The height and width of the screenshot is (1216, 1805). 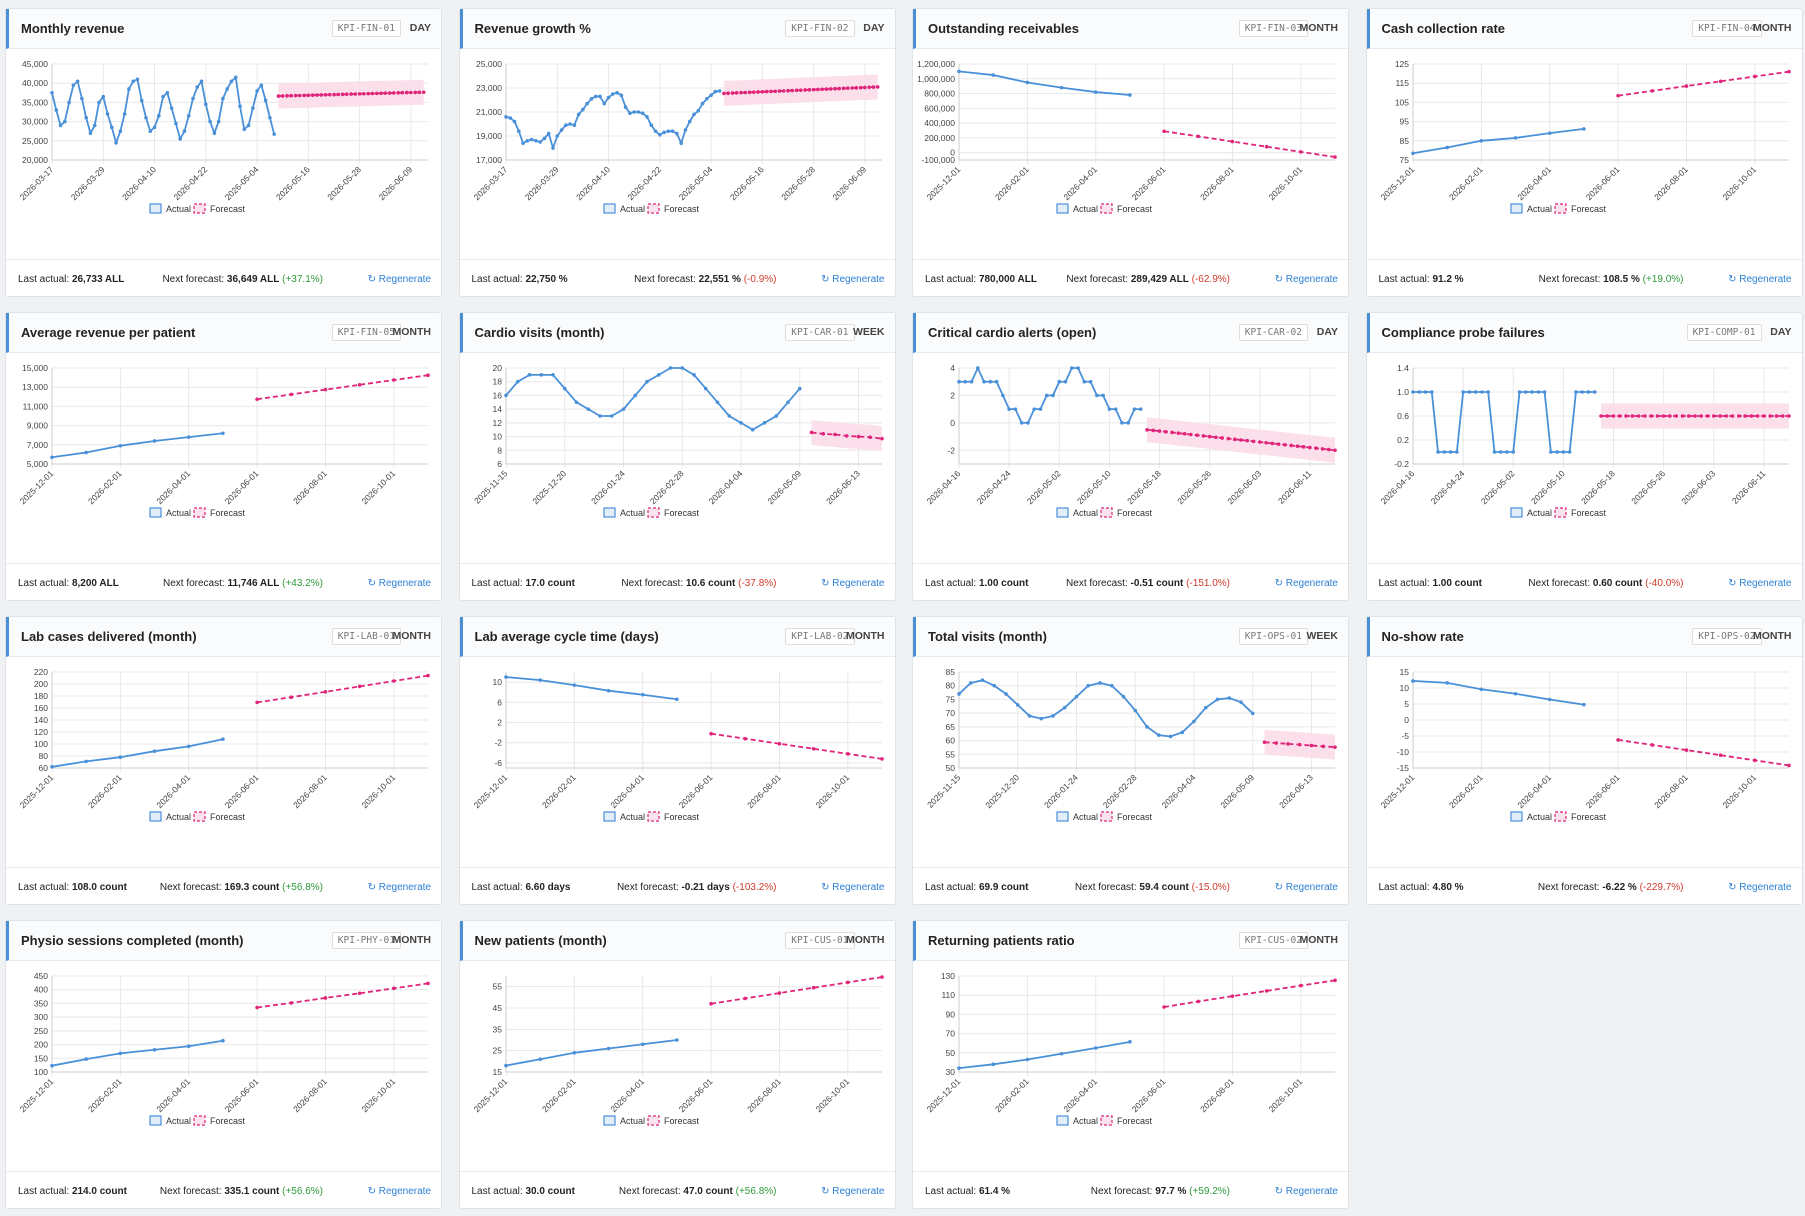 What do you see at coordinates (41, 744) in the screenshot?
I see `y-tick-label: 100` at bounding box center [41, 744].